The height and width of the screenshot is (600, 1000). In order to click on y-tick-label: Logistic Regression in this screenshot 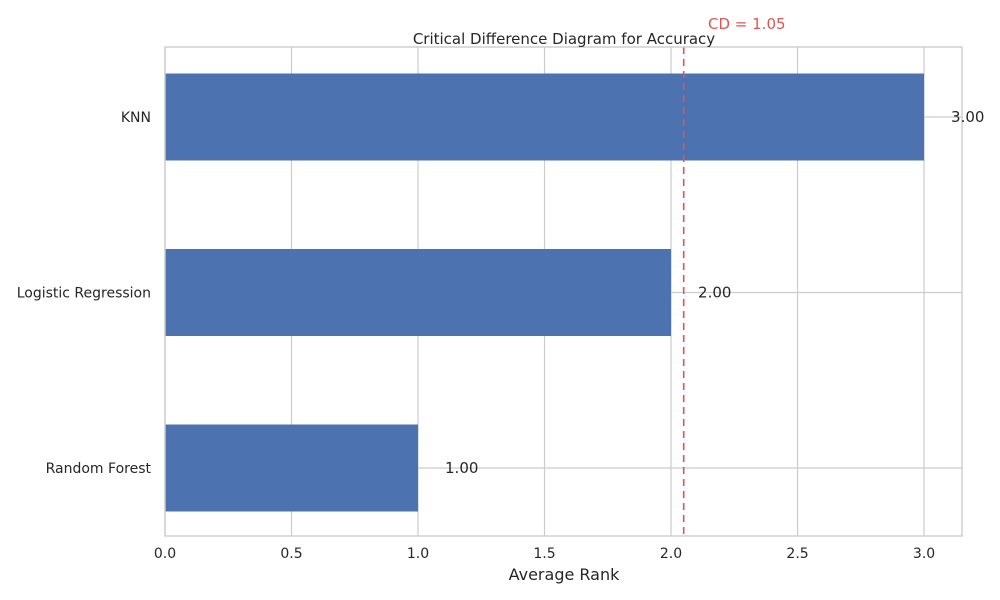, I will do `click(84, 294)`.